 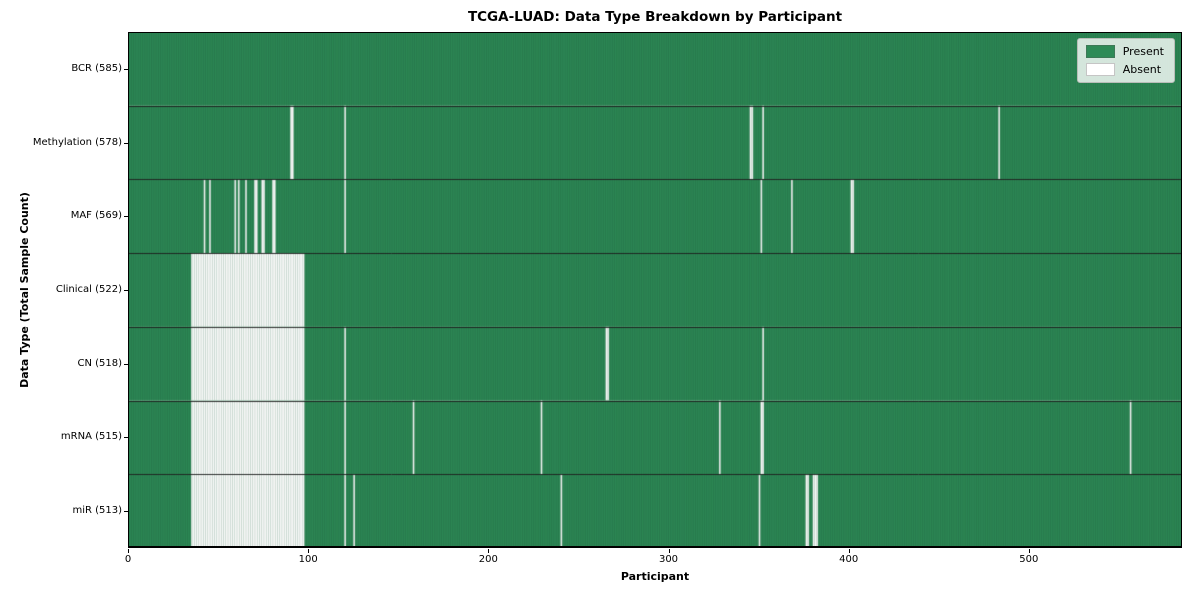 I want to click on legend-item-absent: Absent, so click(x=1124, y=69).